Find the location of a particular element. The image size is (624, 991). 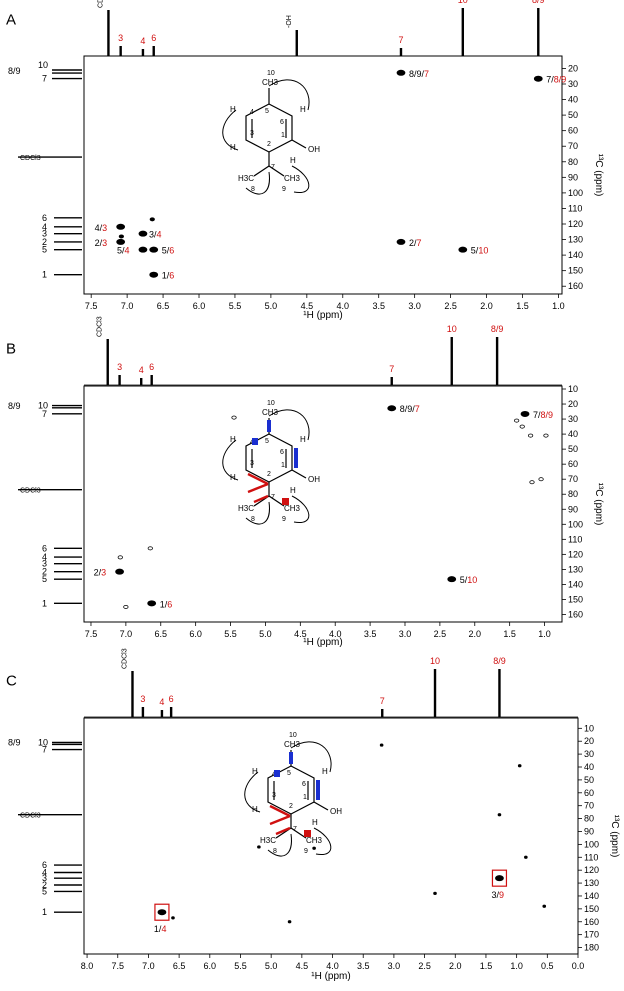

red-correlation-marker is located at coordinates (283, 831).